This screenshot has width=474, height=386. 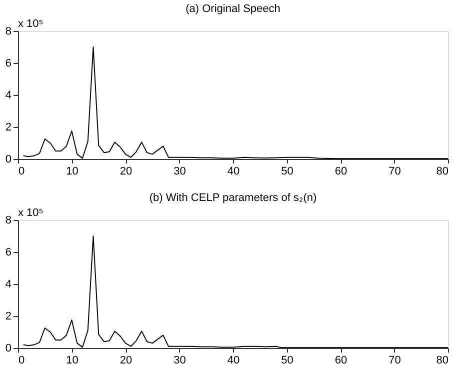 What do you see at coordinates (233, 9) in the screenshot?
I see `chart-title: (a) Original Speech` at bounding box center [233, 9].